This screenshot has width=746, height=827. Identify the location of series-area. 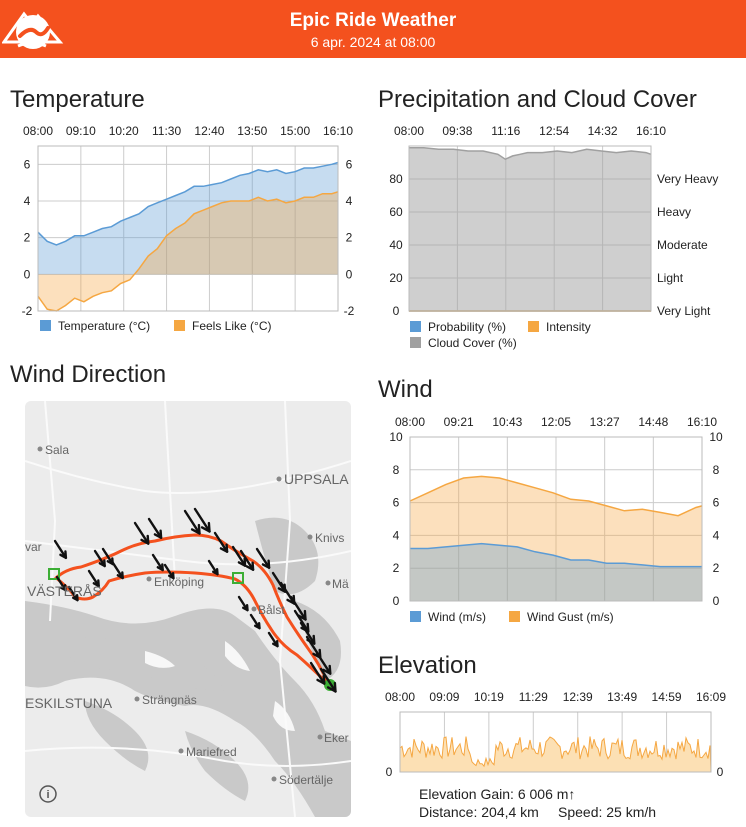
(188, 251).